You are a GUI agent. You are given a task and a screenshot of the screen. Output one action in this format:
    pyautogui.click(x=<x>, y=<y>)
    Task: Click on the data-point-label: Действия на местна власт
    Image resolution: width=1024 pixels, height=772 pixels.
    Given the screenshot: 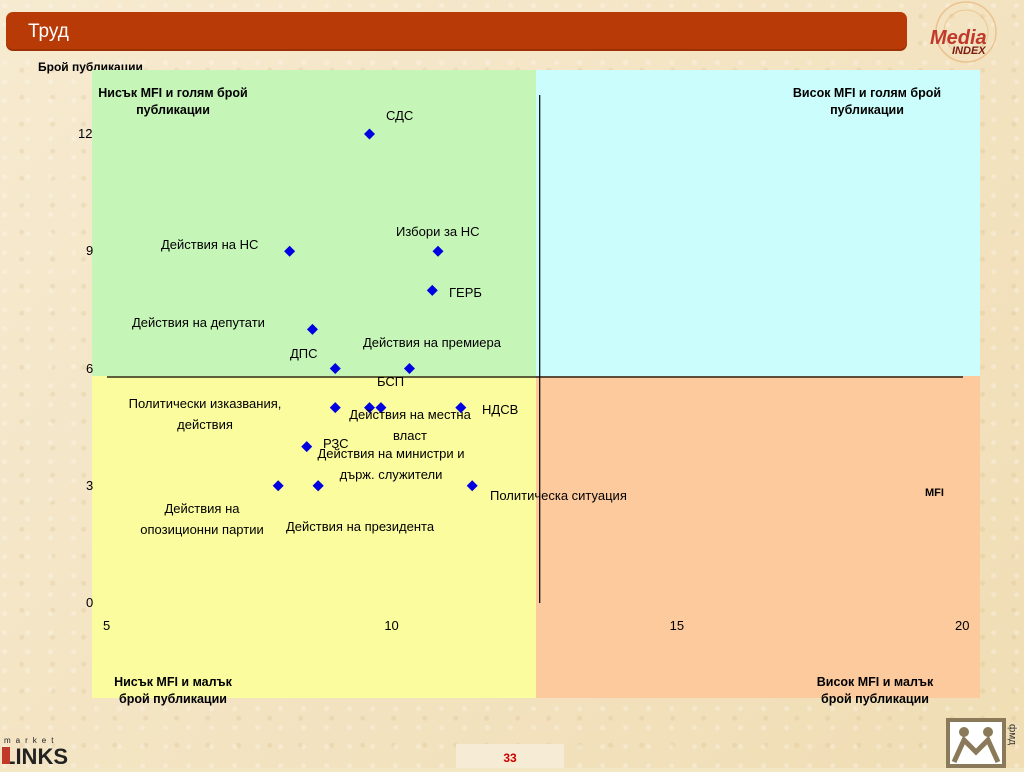 What is the action you would take?
    pyautogui.click(x=410, y=425)
    